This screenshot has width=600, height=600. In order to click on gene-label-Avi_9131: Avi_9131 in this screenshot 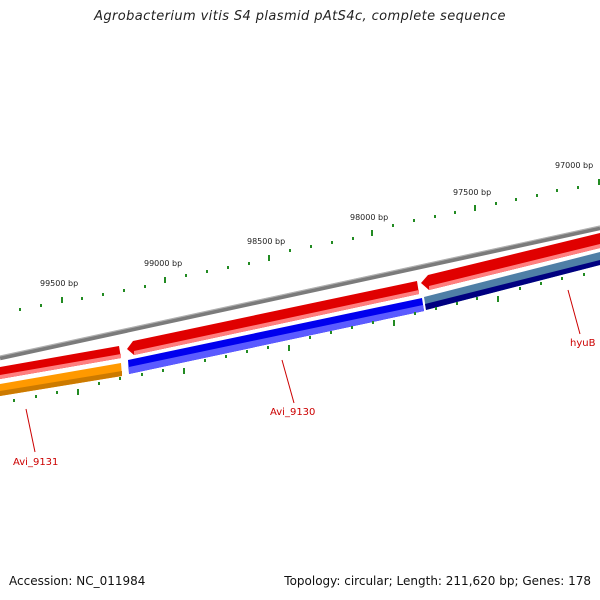, I will do `click(35, 462)`.